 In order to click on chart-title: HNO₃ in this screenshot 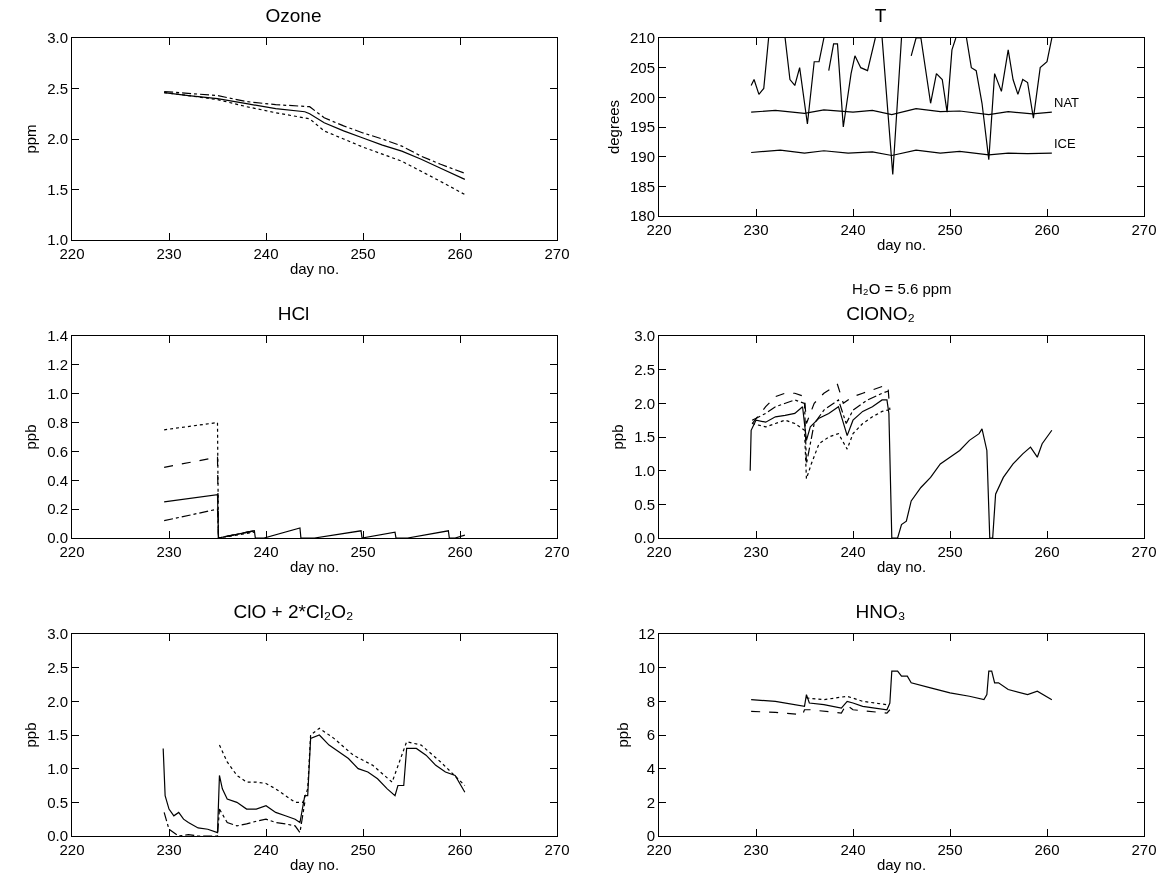, I will do `click(880, 612)`.